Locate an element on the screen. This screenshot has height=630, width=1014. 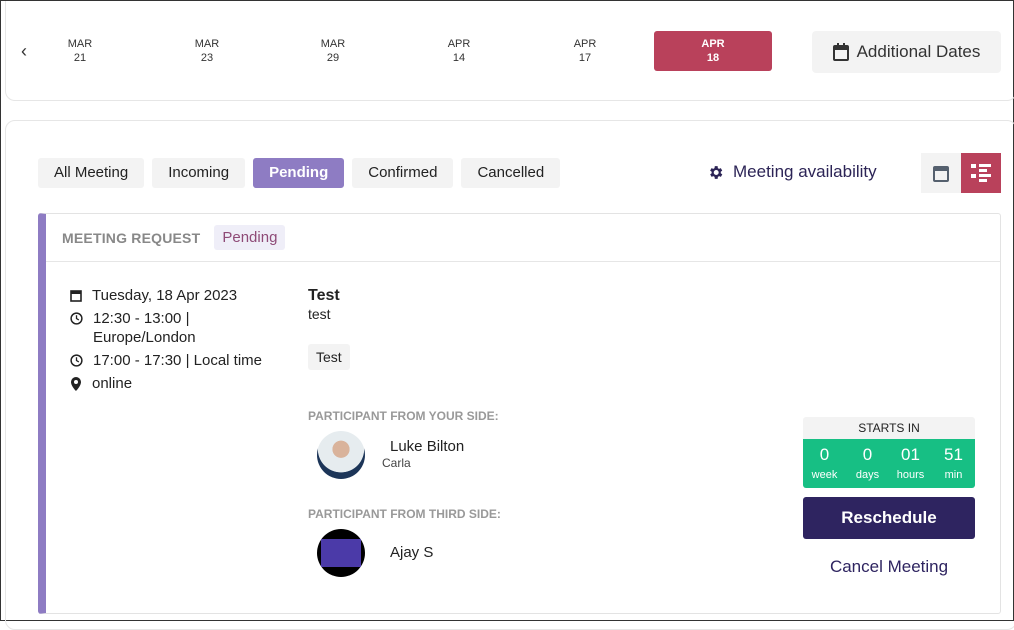
date-day: 23 is located at coordinates (207, 58).